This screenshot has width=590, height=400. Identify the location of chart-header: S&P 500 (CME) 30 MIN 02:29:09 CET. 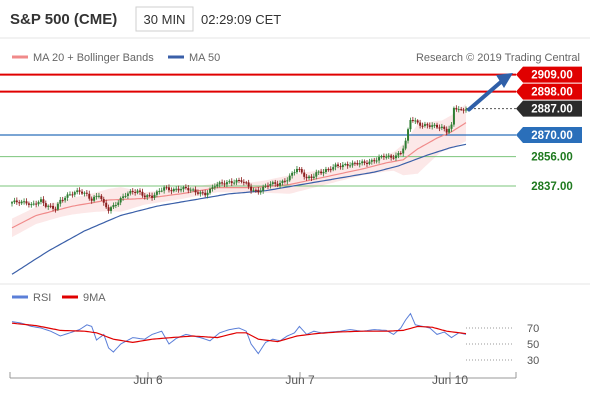
(145, 19).